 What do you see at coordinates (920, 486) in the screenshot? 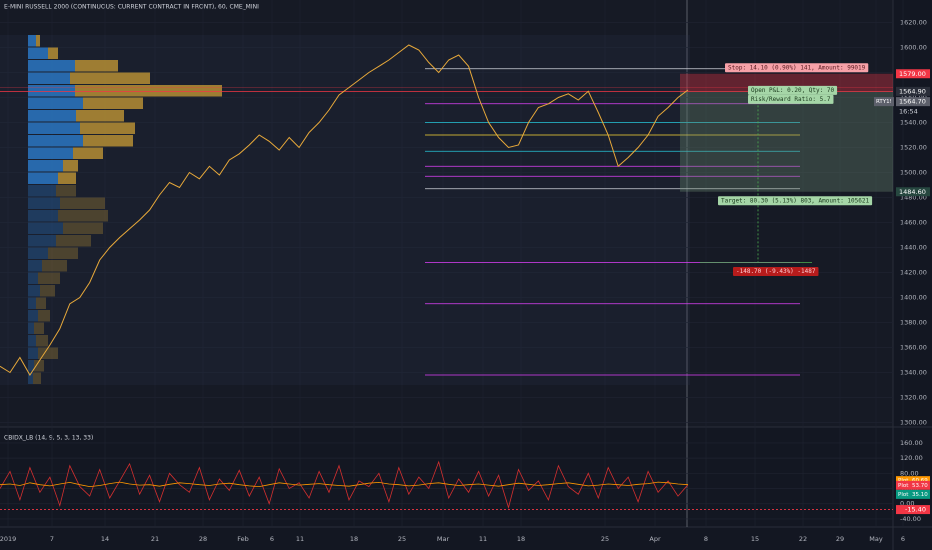
I see `plot-label: 53.70` at bounding box center [920, 486].